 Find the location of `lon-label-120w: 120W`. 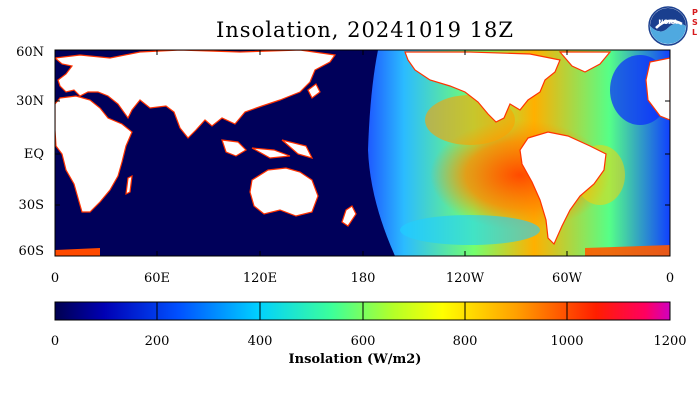

lon-label-120w: 120W is located at coordinates (465, 278).